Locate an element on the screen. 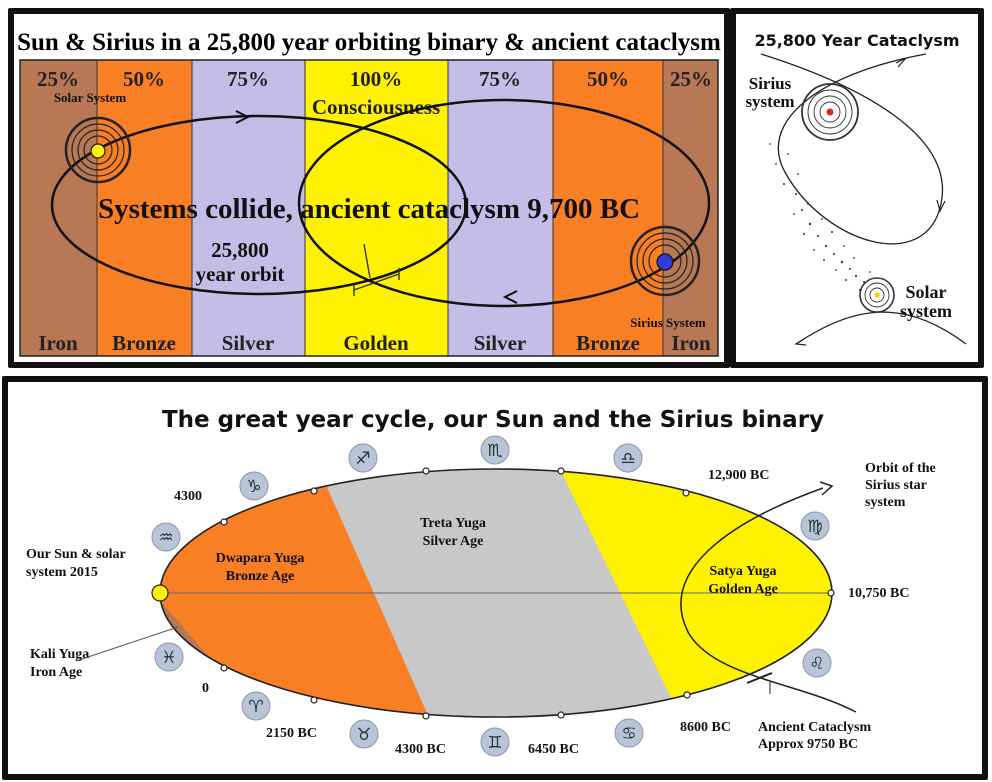  leo-icon: ♌ is located at coordinates (817, 663).